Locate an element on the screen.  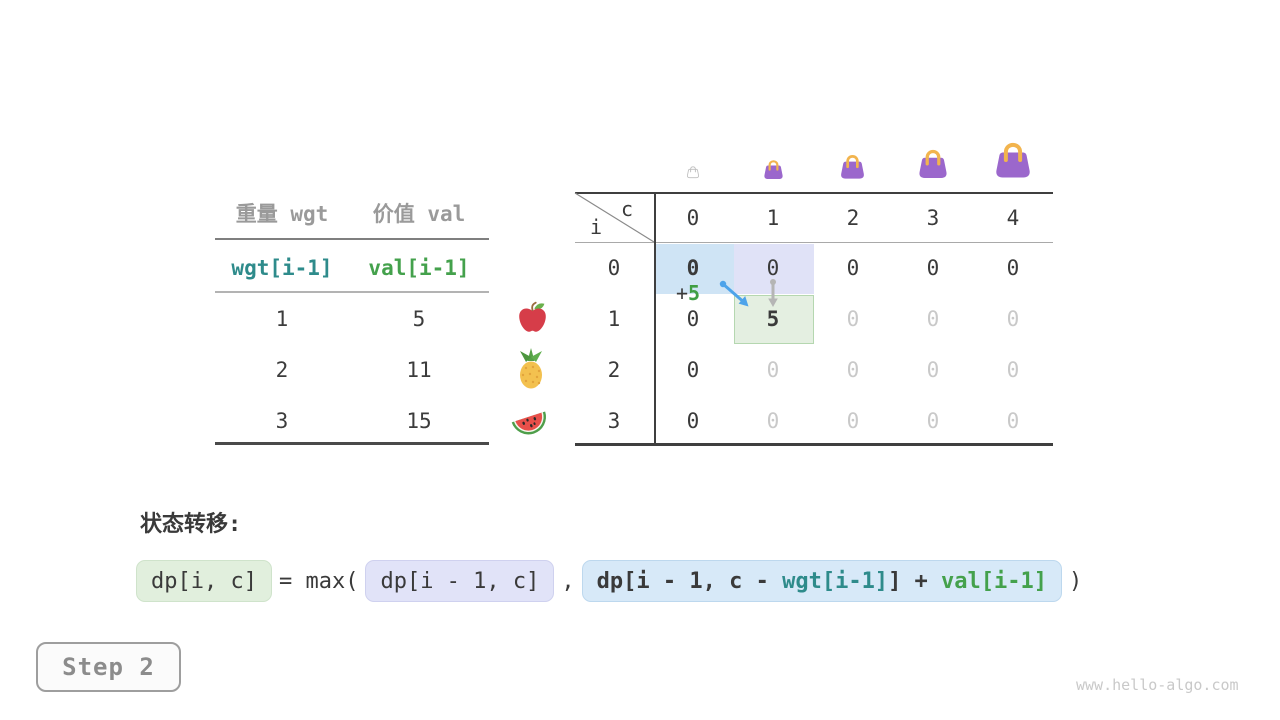
dp-cell-r0-c0: 0 is located at coordinates (693, 268).